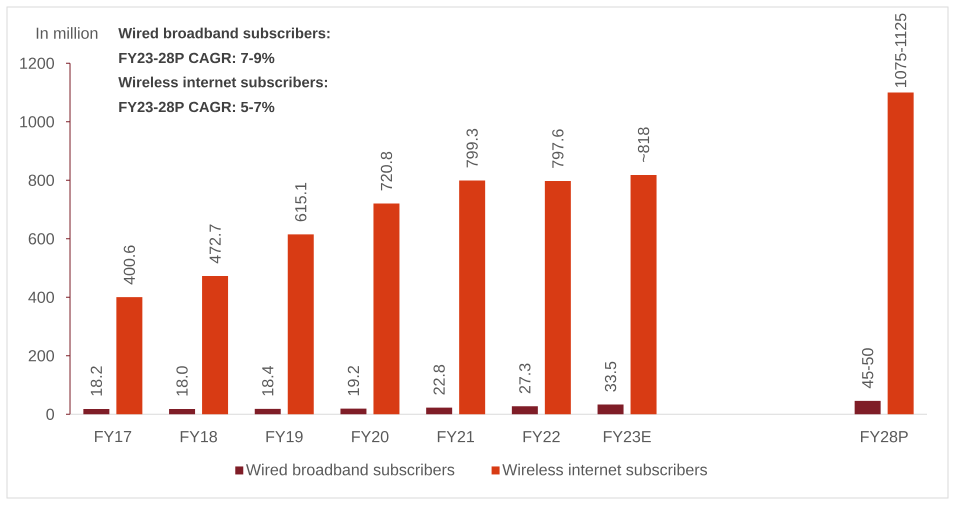  What do you see at coordinates (350, 470) in the screenshot?
I see `legend-label: Wired broadband subscribers` at bounding box center [350, 470].